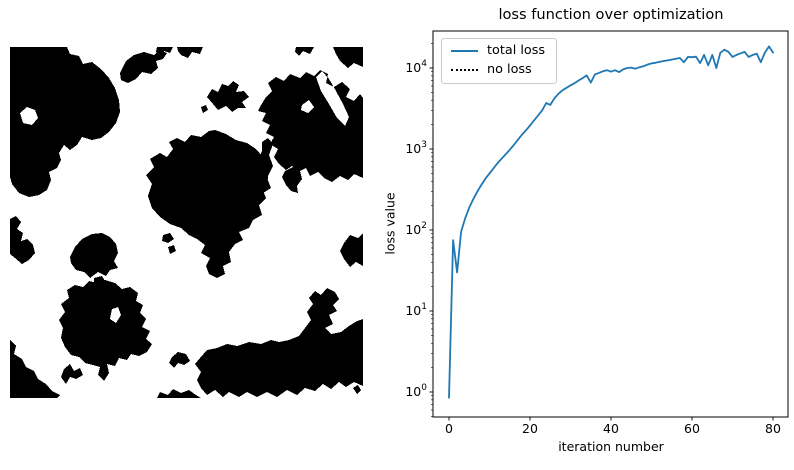 The width and height of the screenshot is (794, 470). Describe the element at coordinates (416, 391) in the screenshot. I see `y-tick-label: 10⁰` at that location.